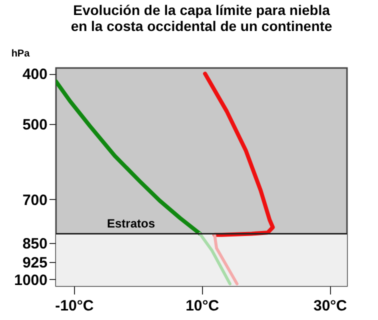 The image size is (378, 320). What do you see at coordinates (330, 306) in the screenshot?
I see `x-tick-label: 30°C` at bounding box center [330, 306].